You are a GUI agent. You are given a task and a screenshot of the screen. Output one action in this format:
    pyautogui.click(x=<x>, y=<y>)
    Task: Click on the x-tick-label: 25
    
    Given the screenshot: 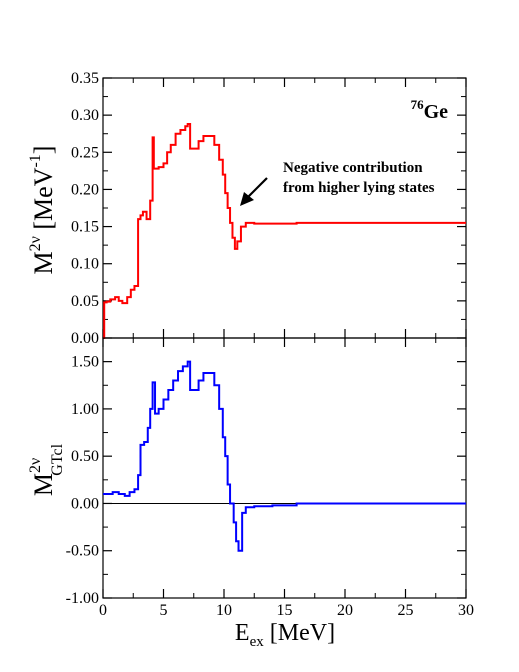 What is the action you would take?
    pyautogui.click(x=406, y=610)
    